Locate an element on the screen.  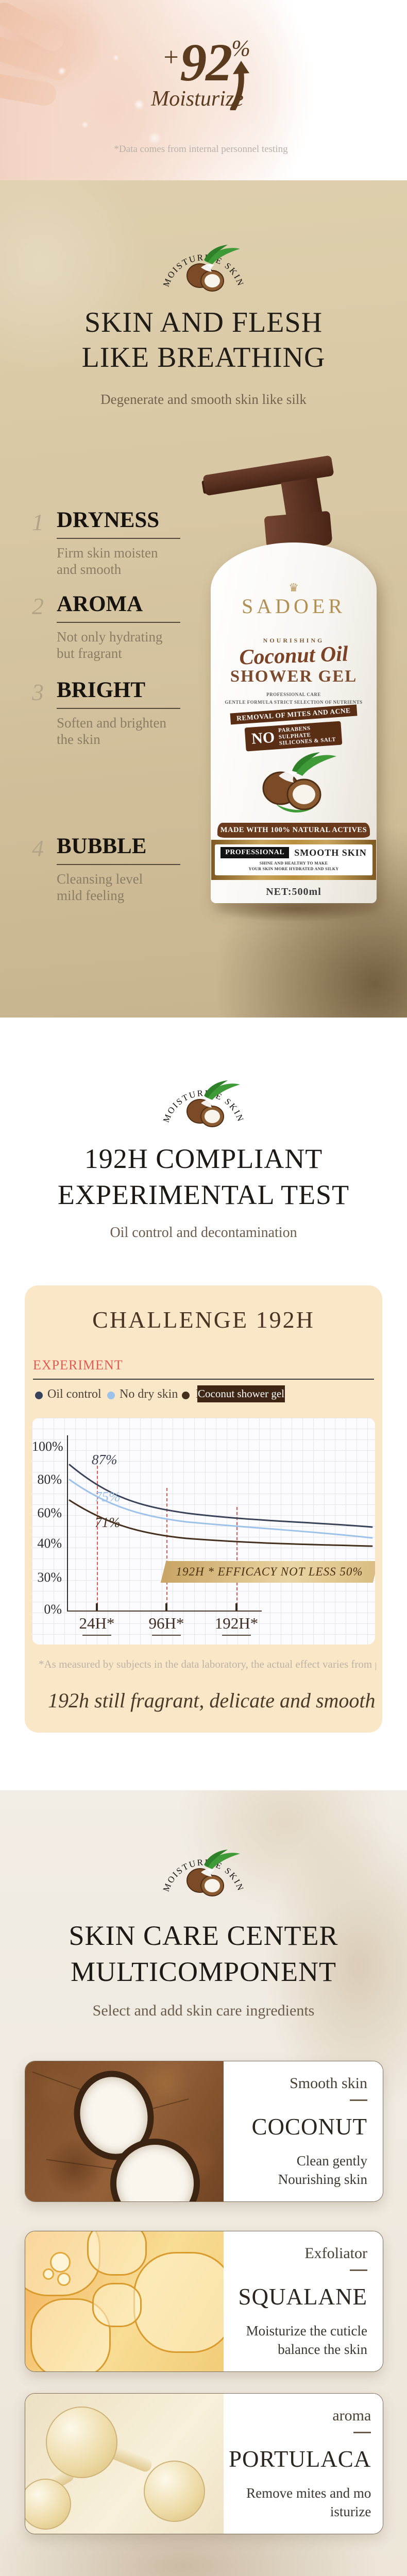
experiment-underline is located at coordinates (203, 1379).